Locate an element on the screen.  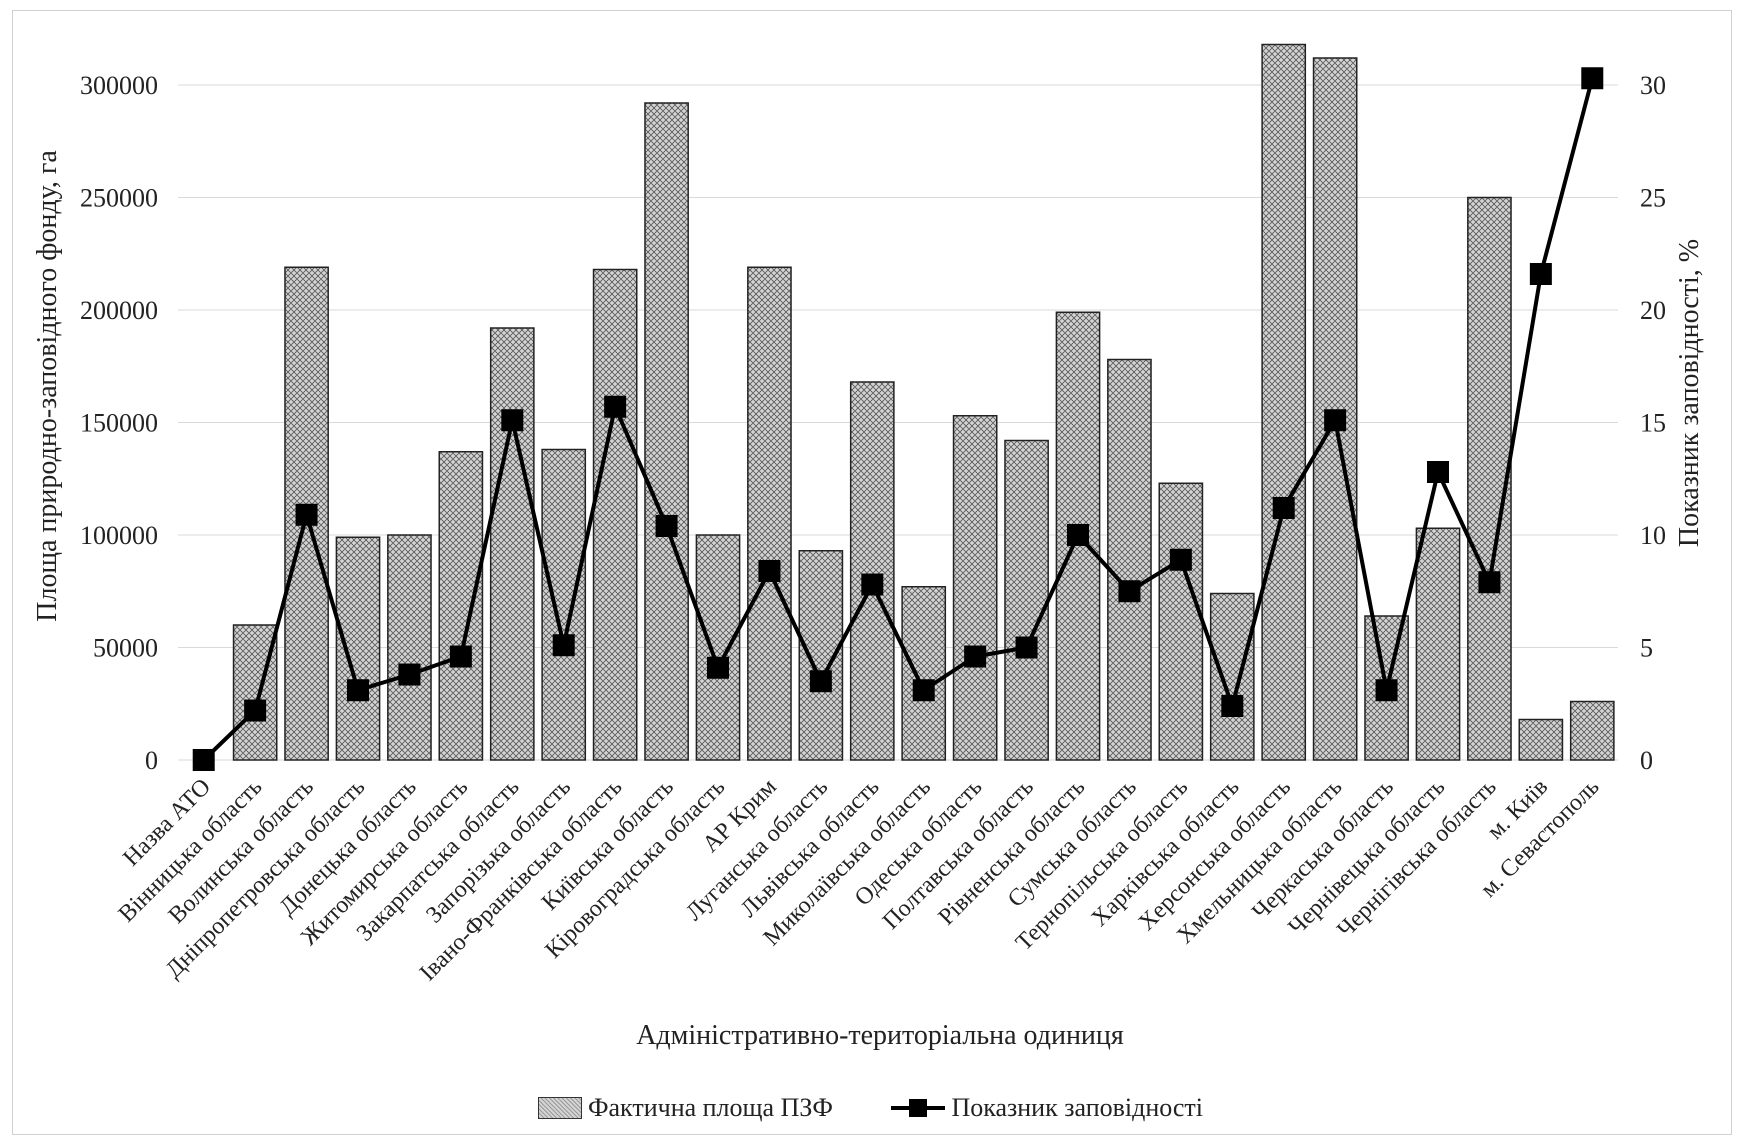
right-tick-label: 20 is located at coordinates (1653, 310).